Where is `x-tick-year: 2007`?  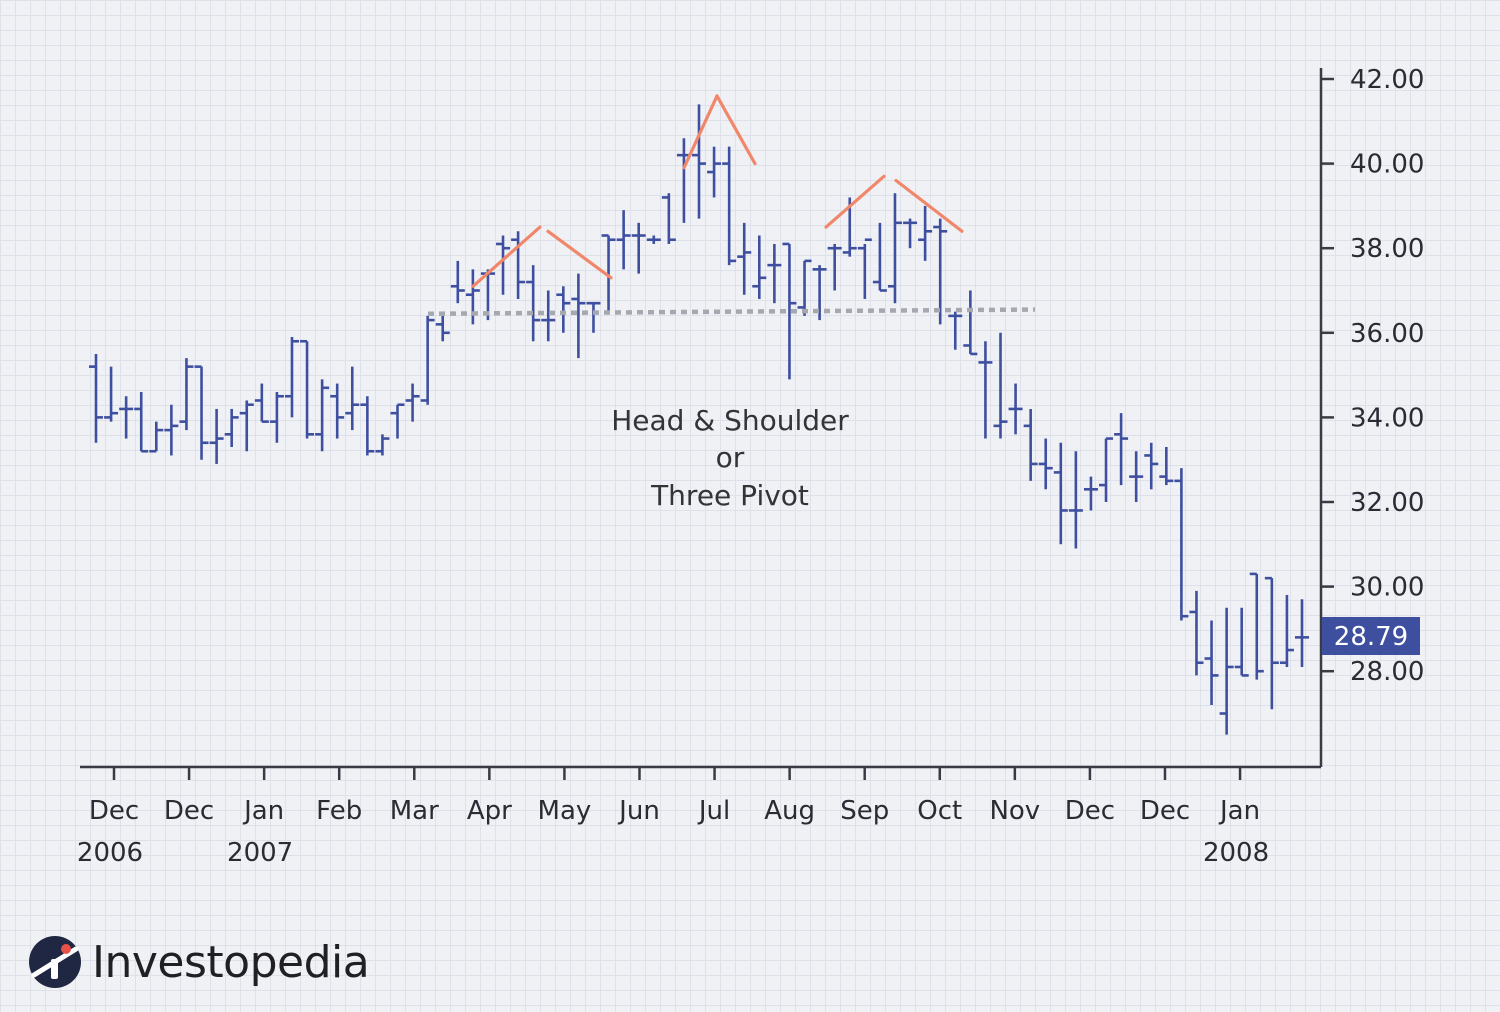
x-tick-year: 2007 is located at coordinates (260, 853).